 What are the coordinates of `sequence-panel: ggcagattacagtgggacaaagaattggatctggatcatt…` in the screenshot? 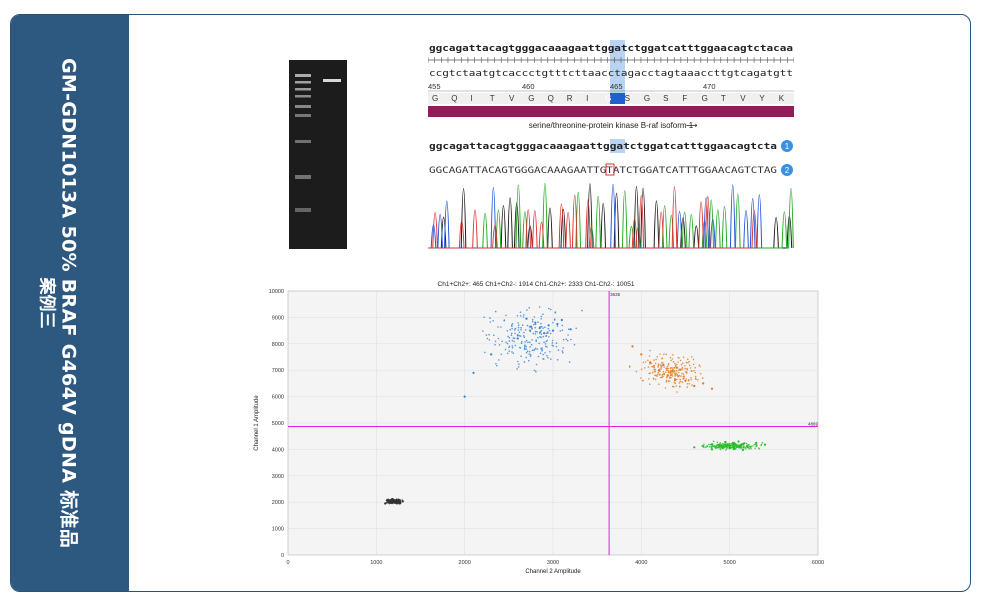 It's located at (611, 145).